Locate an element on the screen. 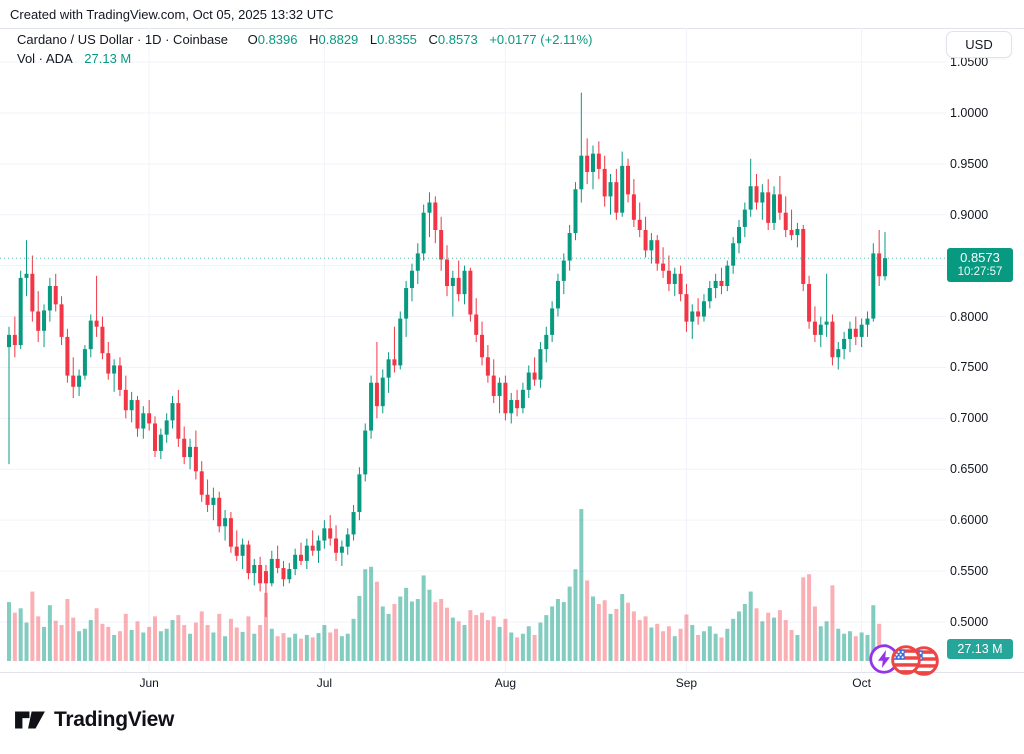 The width and height of the screenshot is (1024, 754). lightning-bolt-icon is located at coordinates (884, 659).